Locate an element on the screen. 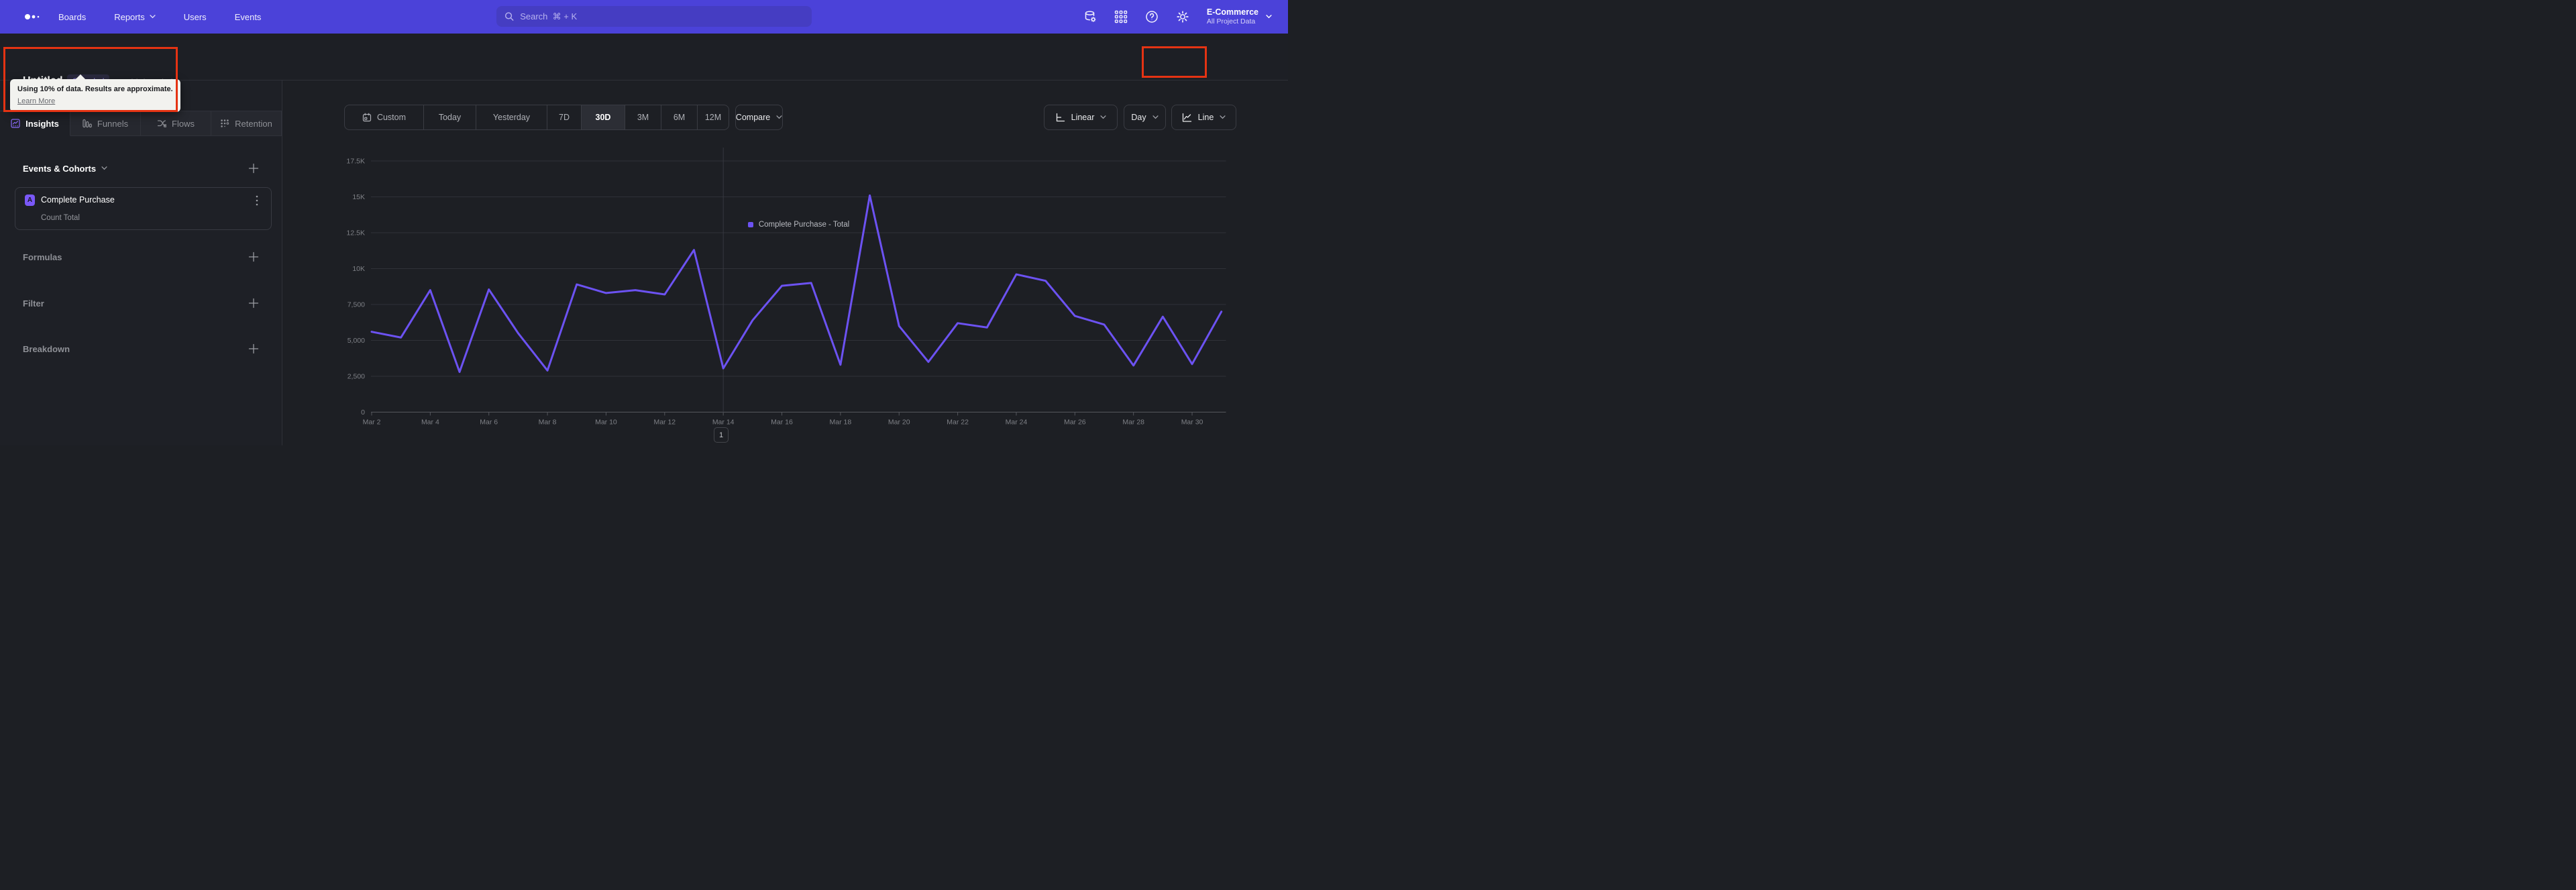 Image resolution: width=2576 pixels, height=890 pixels. range-12m: 12M is located at coordinates (713, 117).